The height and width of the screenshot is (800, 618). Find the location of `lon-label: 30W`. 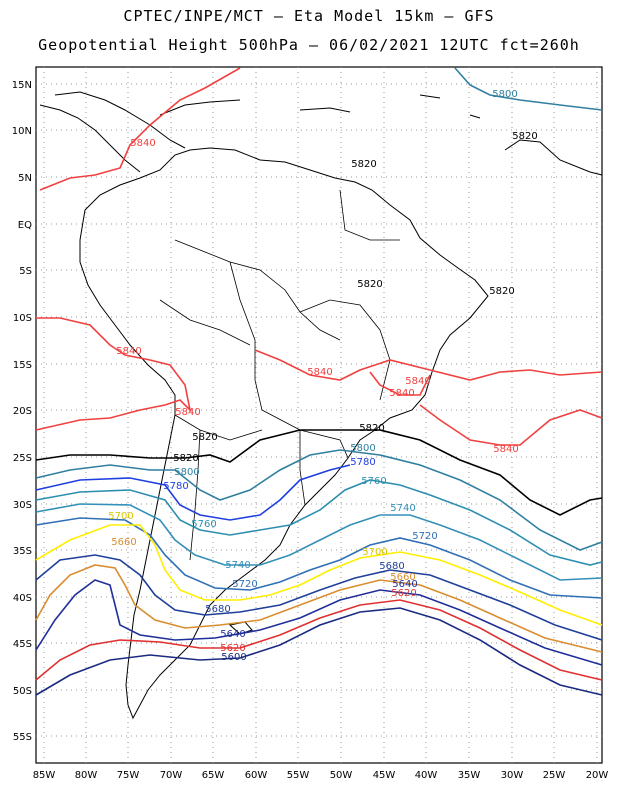

lon-label: 30W is located at coordinates (512, 775).